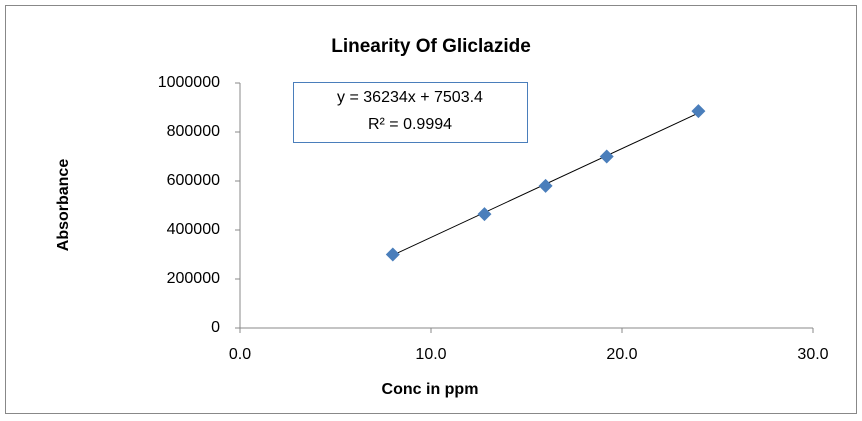 This screenshot has height=421, width=862. I want to click on y-tick-label: 200000, so click(193, 278).